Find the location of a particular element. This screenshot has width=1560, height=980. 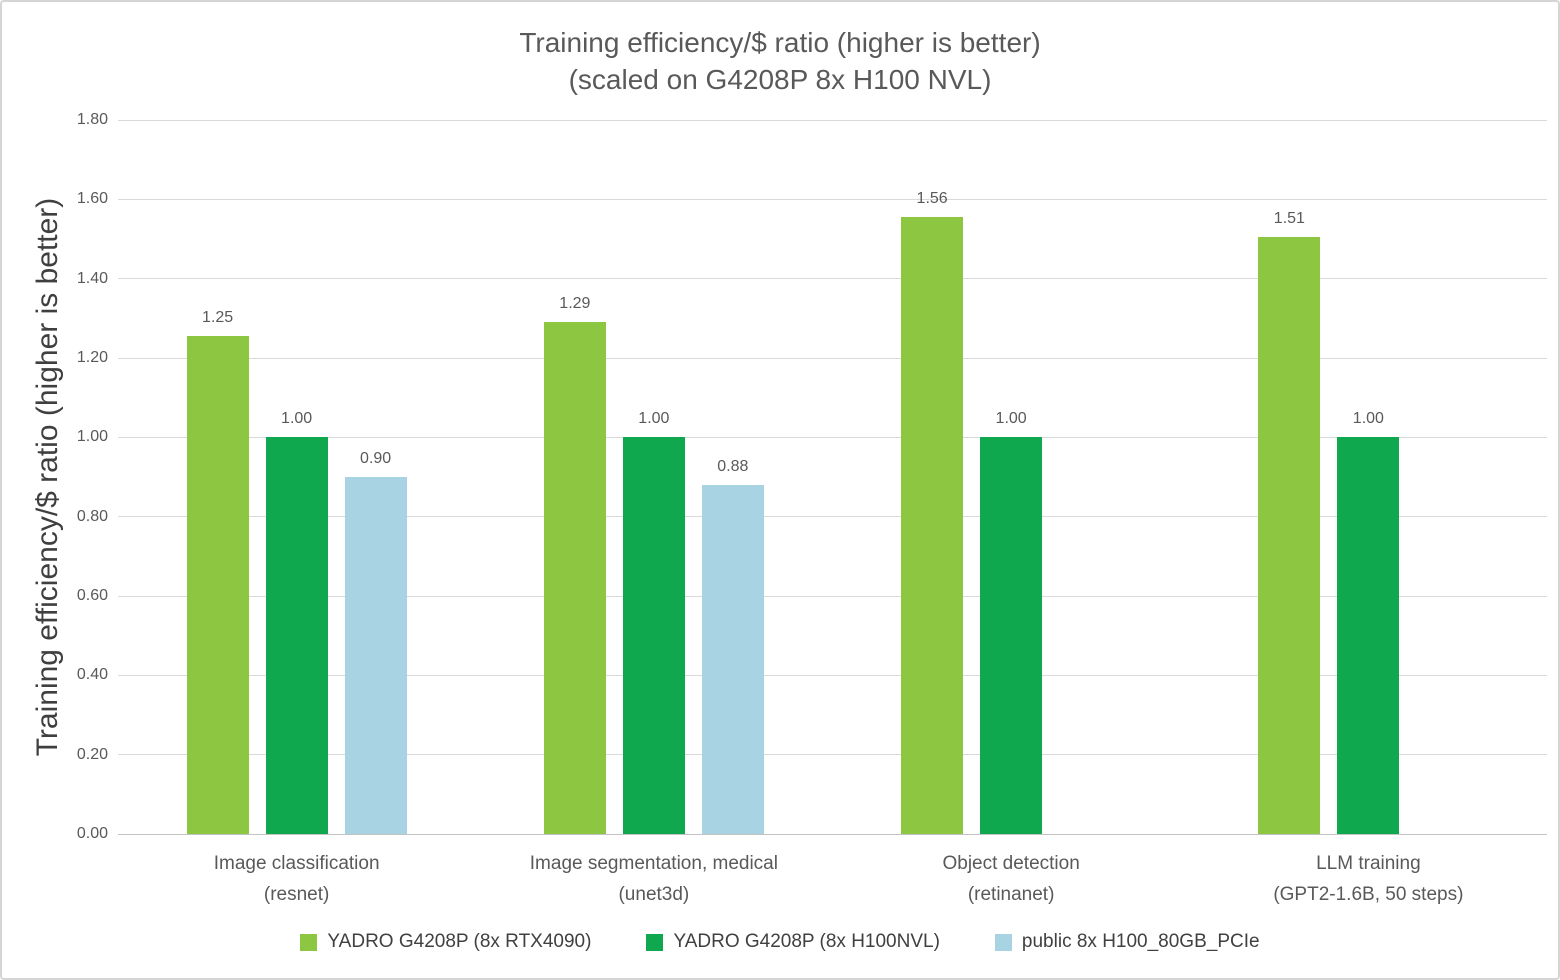

legend-label: YADRO G4208P (8x RTX4090) is located at coordinates (459, 941).